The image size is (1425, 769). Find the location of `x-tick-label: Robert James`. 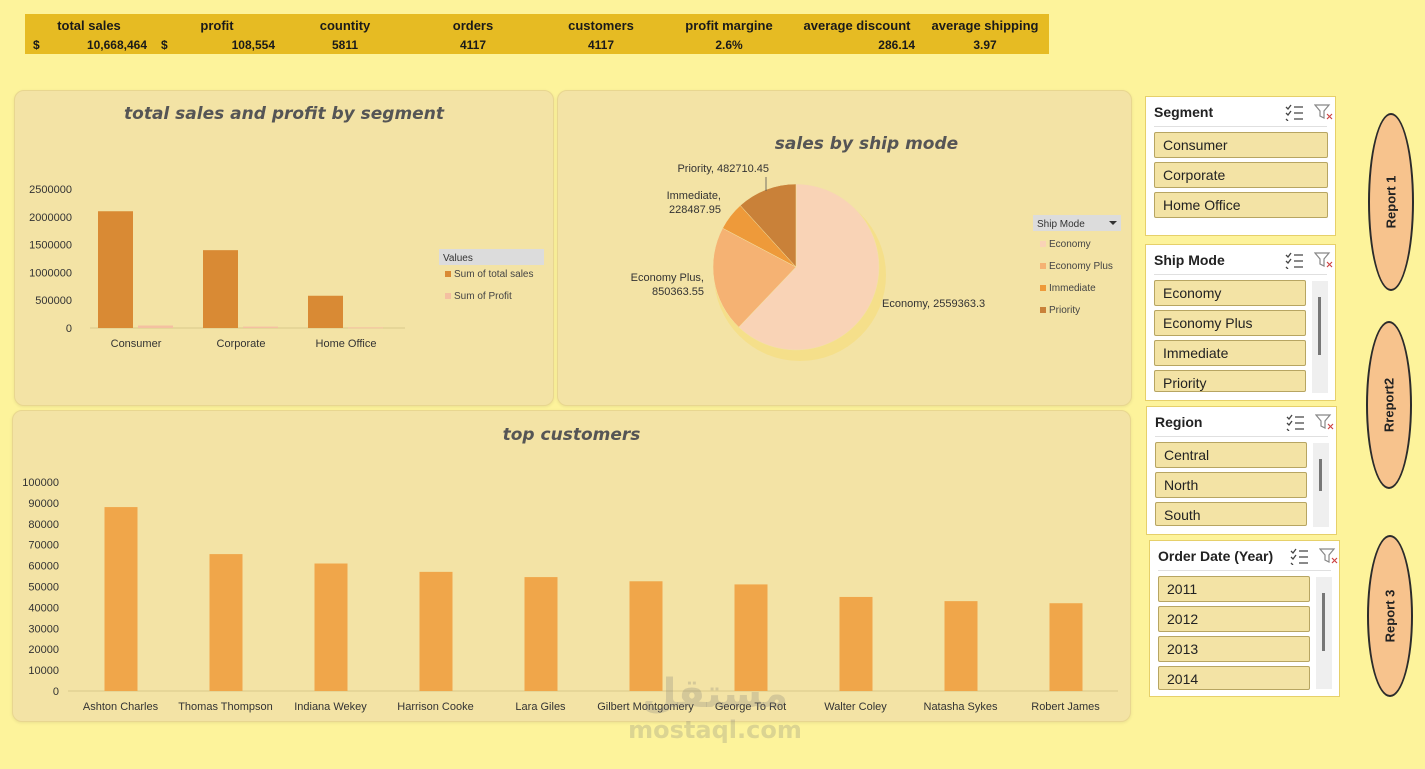

x-tick-label: Robert James is located at coordinates (1065, 707).